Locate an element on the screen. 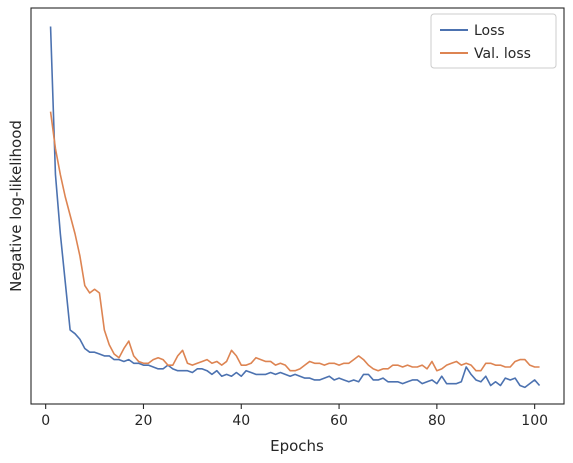  legend-box is located at coordinates (493, 41).